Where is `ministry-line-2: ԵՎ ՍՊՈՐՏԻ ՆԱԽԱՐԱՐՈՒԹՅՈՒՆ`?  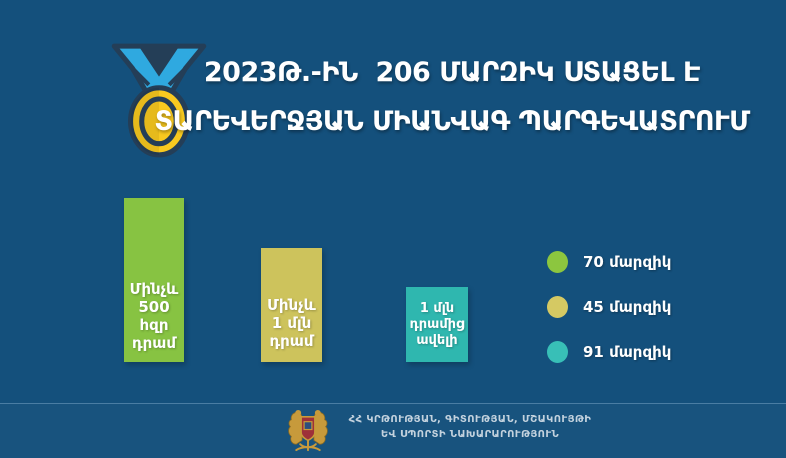 ministry-line-2: ԵՎ ՍՊՈՐՏԻ ՆԱԽԱՐԱՐՈՒԹՅՈՒՆ is located at coordinates (470, 434).